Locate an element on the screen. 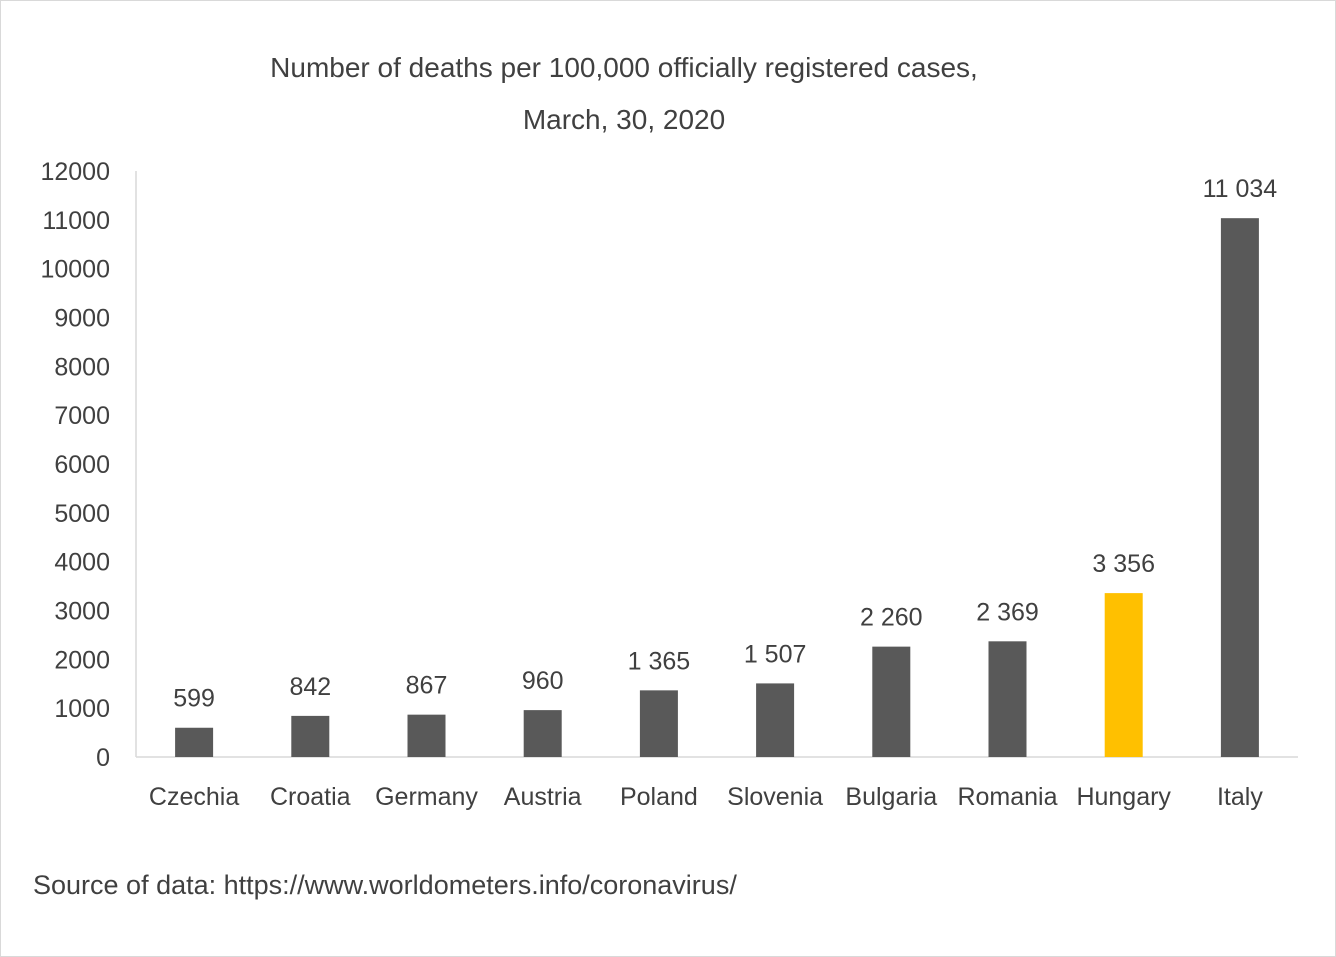 The height and width of the screenshot is (957, 1336). data-label-slovenia: 1 507 is located at coordinates (775, 654).